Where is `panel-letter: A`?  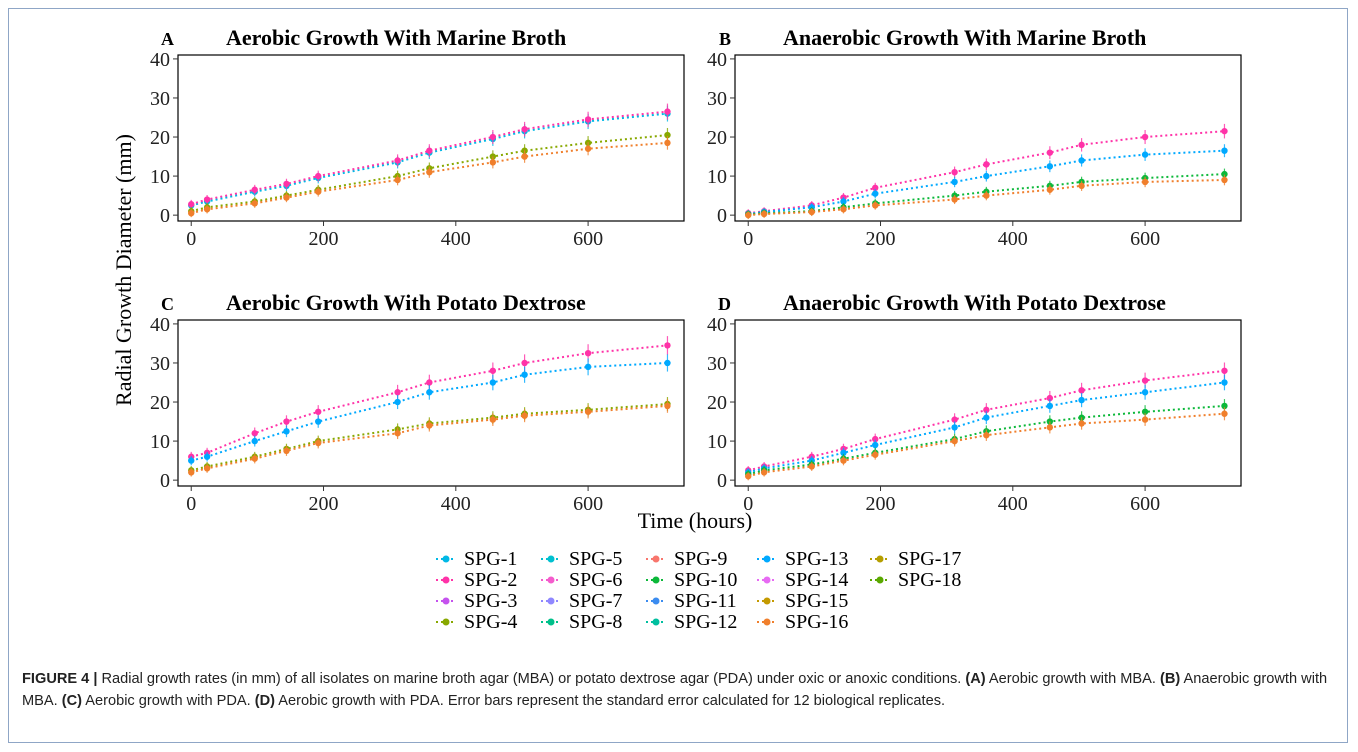
panel-letter: A is located at coordinates (167, 39).